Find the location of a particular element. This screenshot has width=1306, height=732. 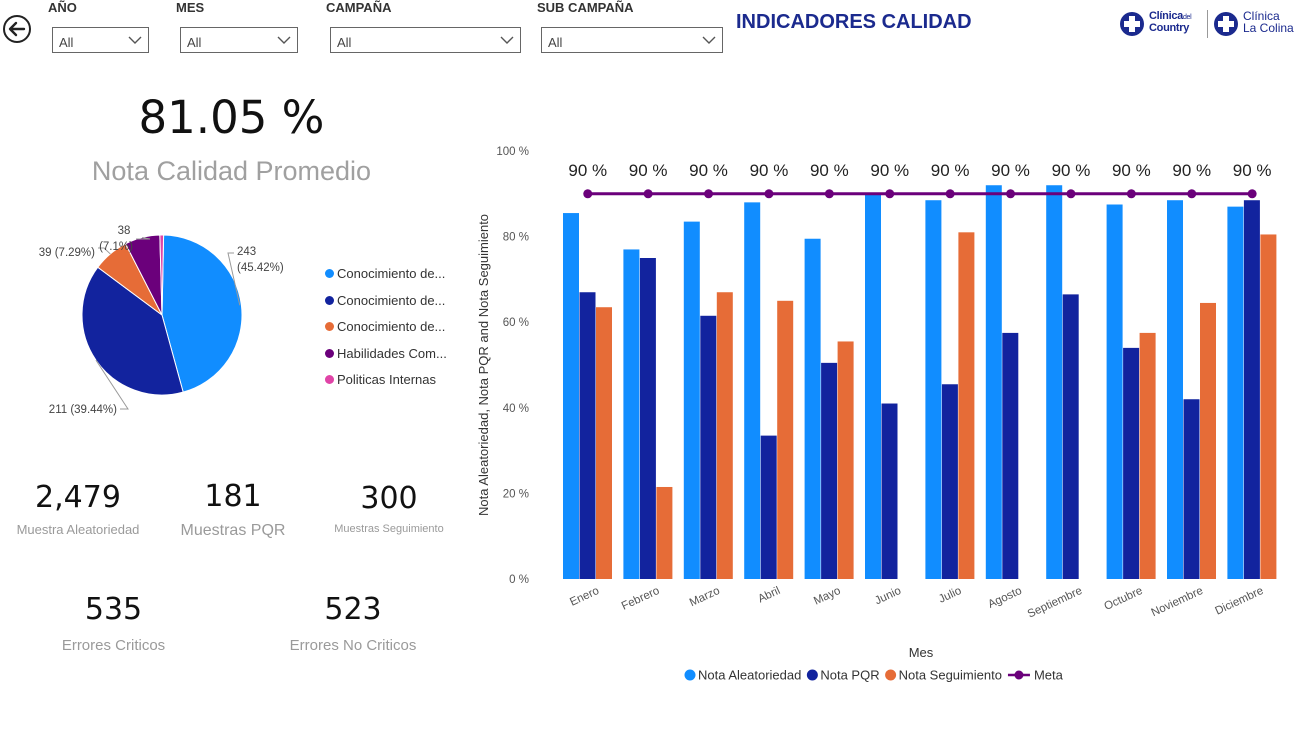

logo1-line2: Country is located at coordinates (1169, 28).